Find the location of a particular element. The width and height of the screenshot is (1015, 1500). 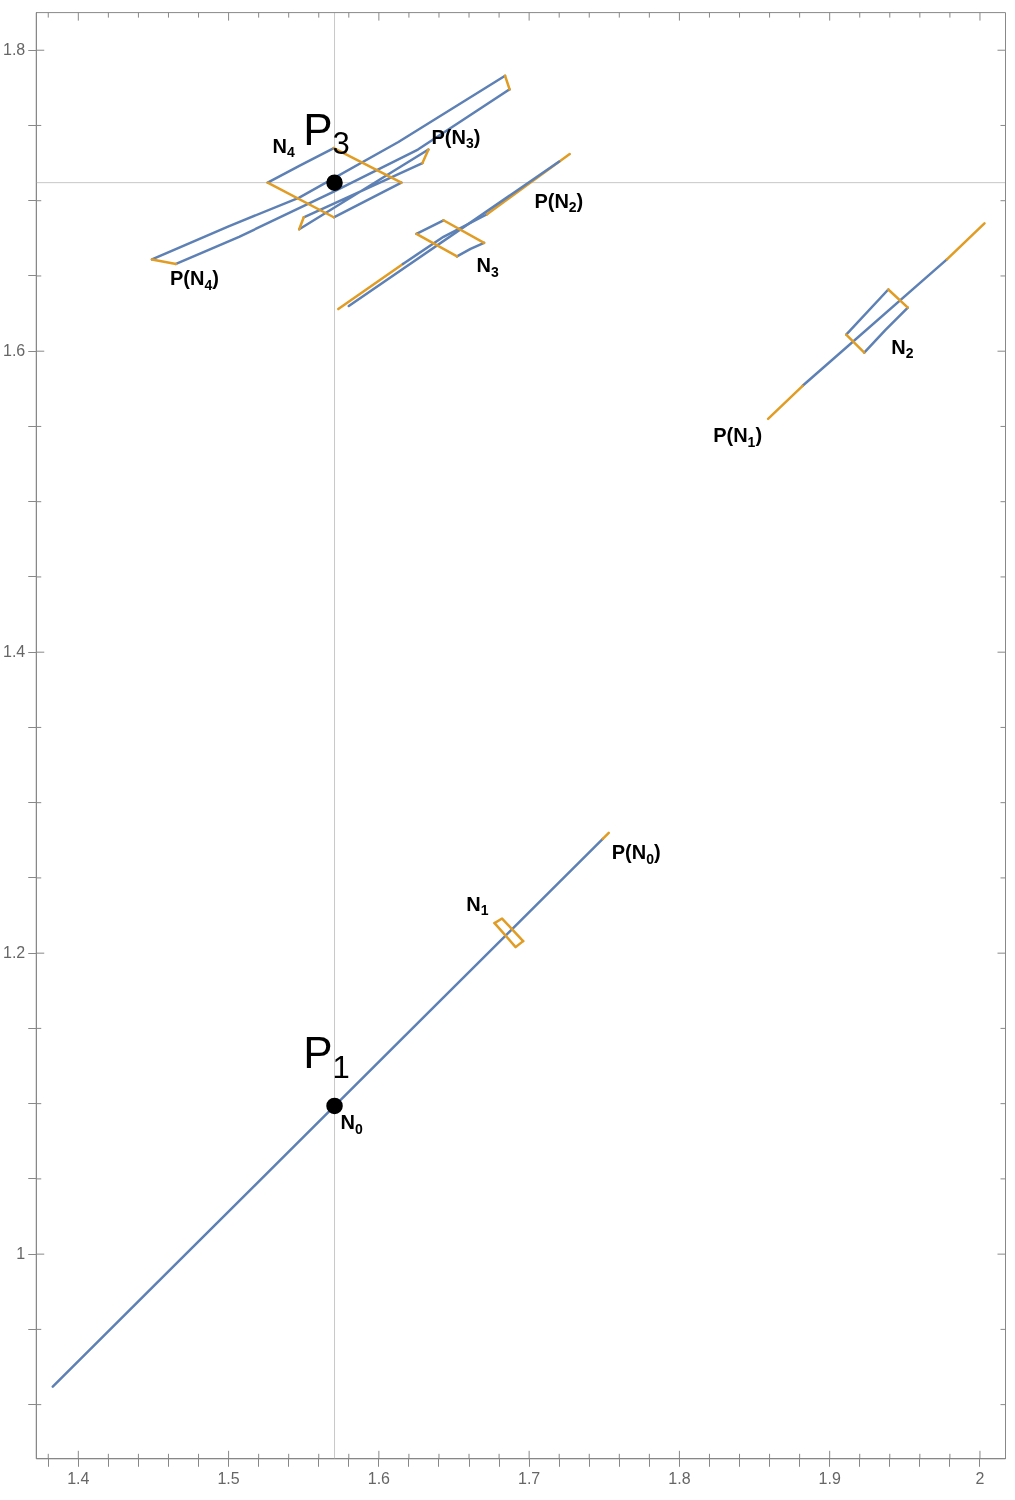

y-tick-label: 1.6 is located at coordinates (14, 350).